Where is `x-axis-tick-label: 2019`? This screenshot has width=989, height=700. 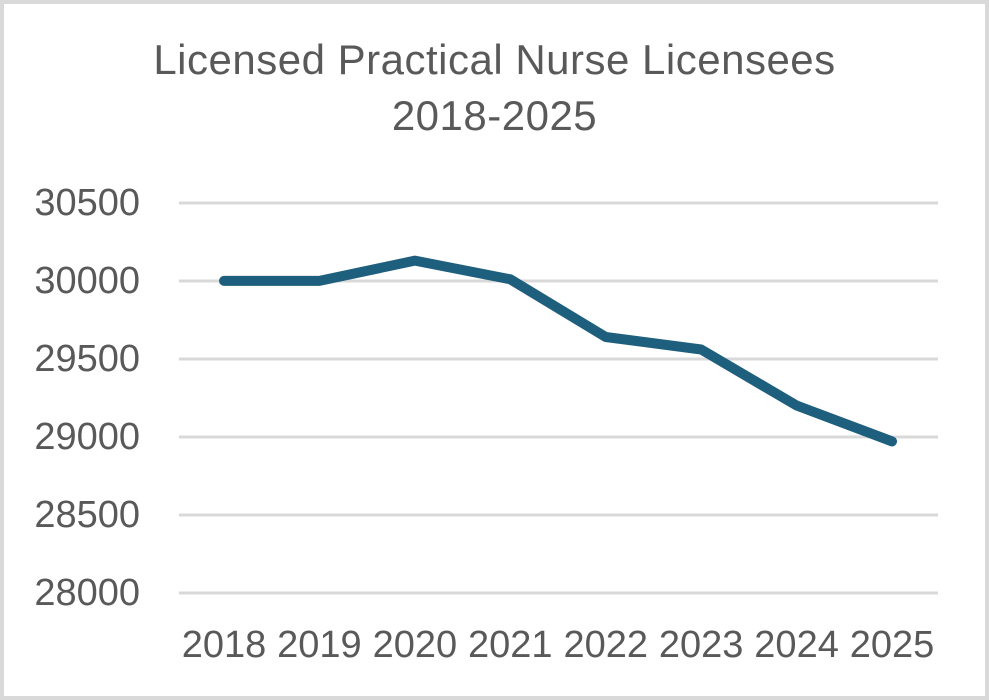
x-axis-tick-label: 2019 is located at coordinates (319, 645).